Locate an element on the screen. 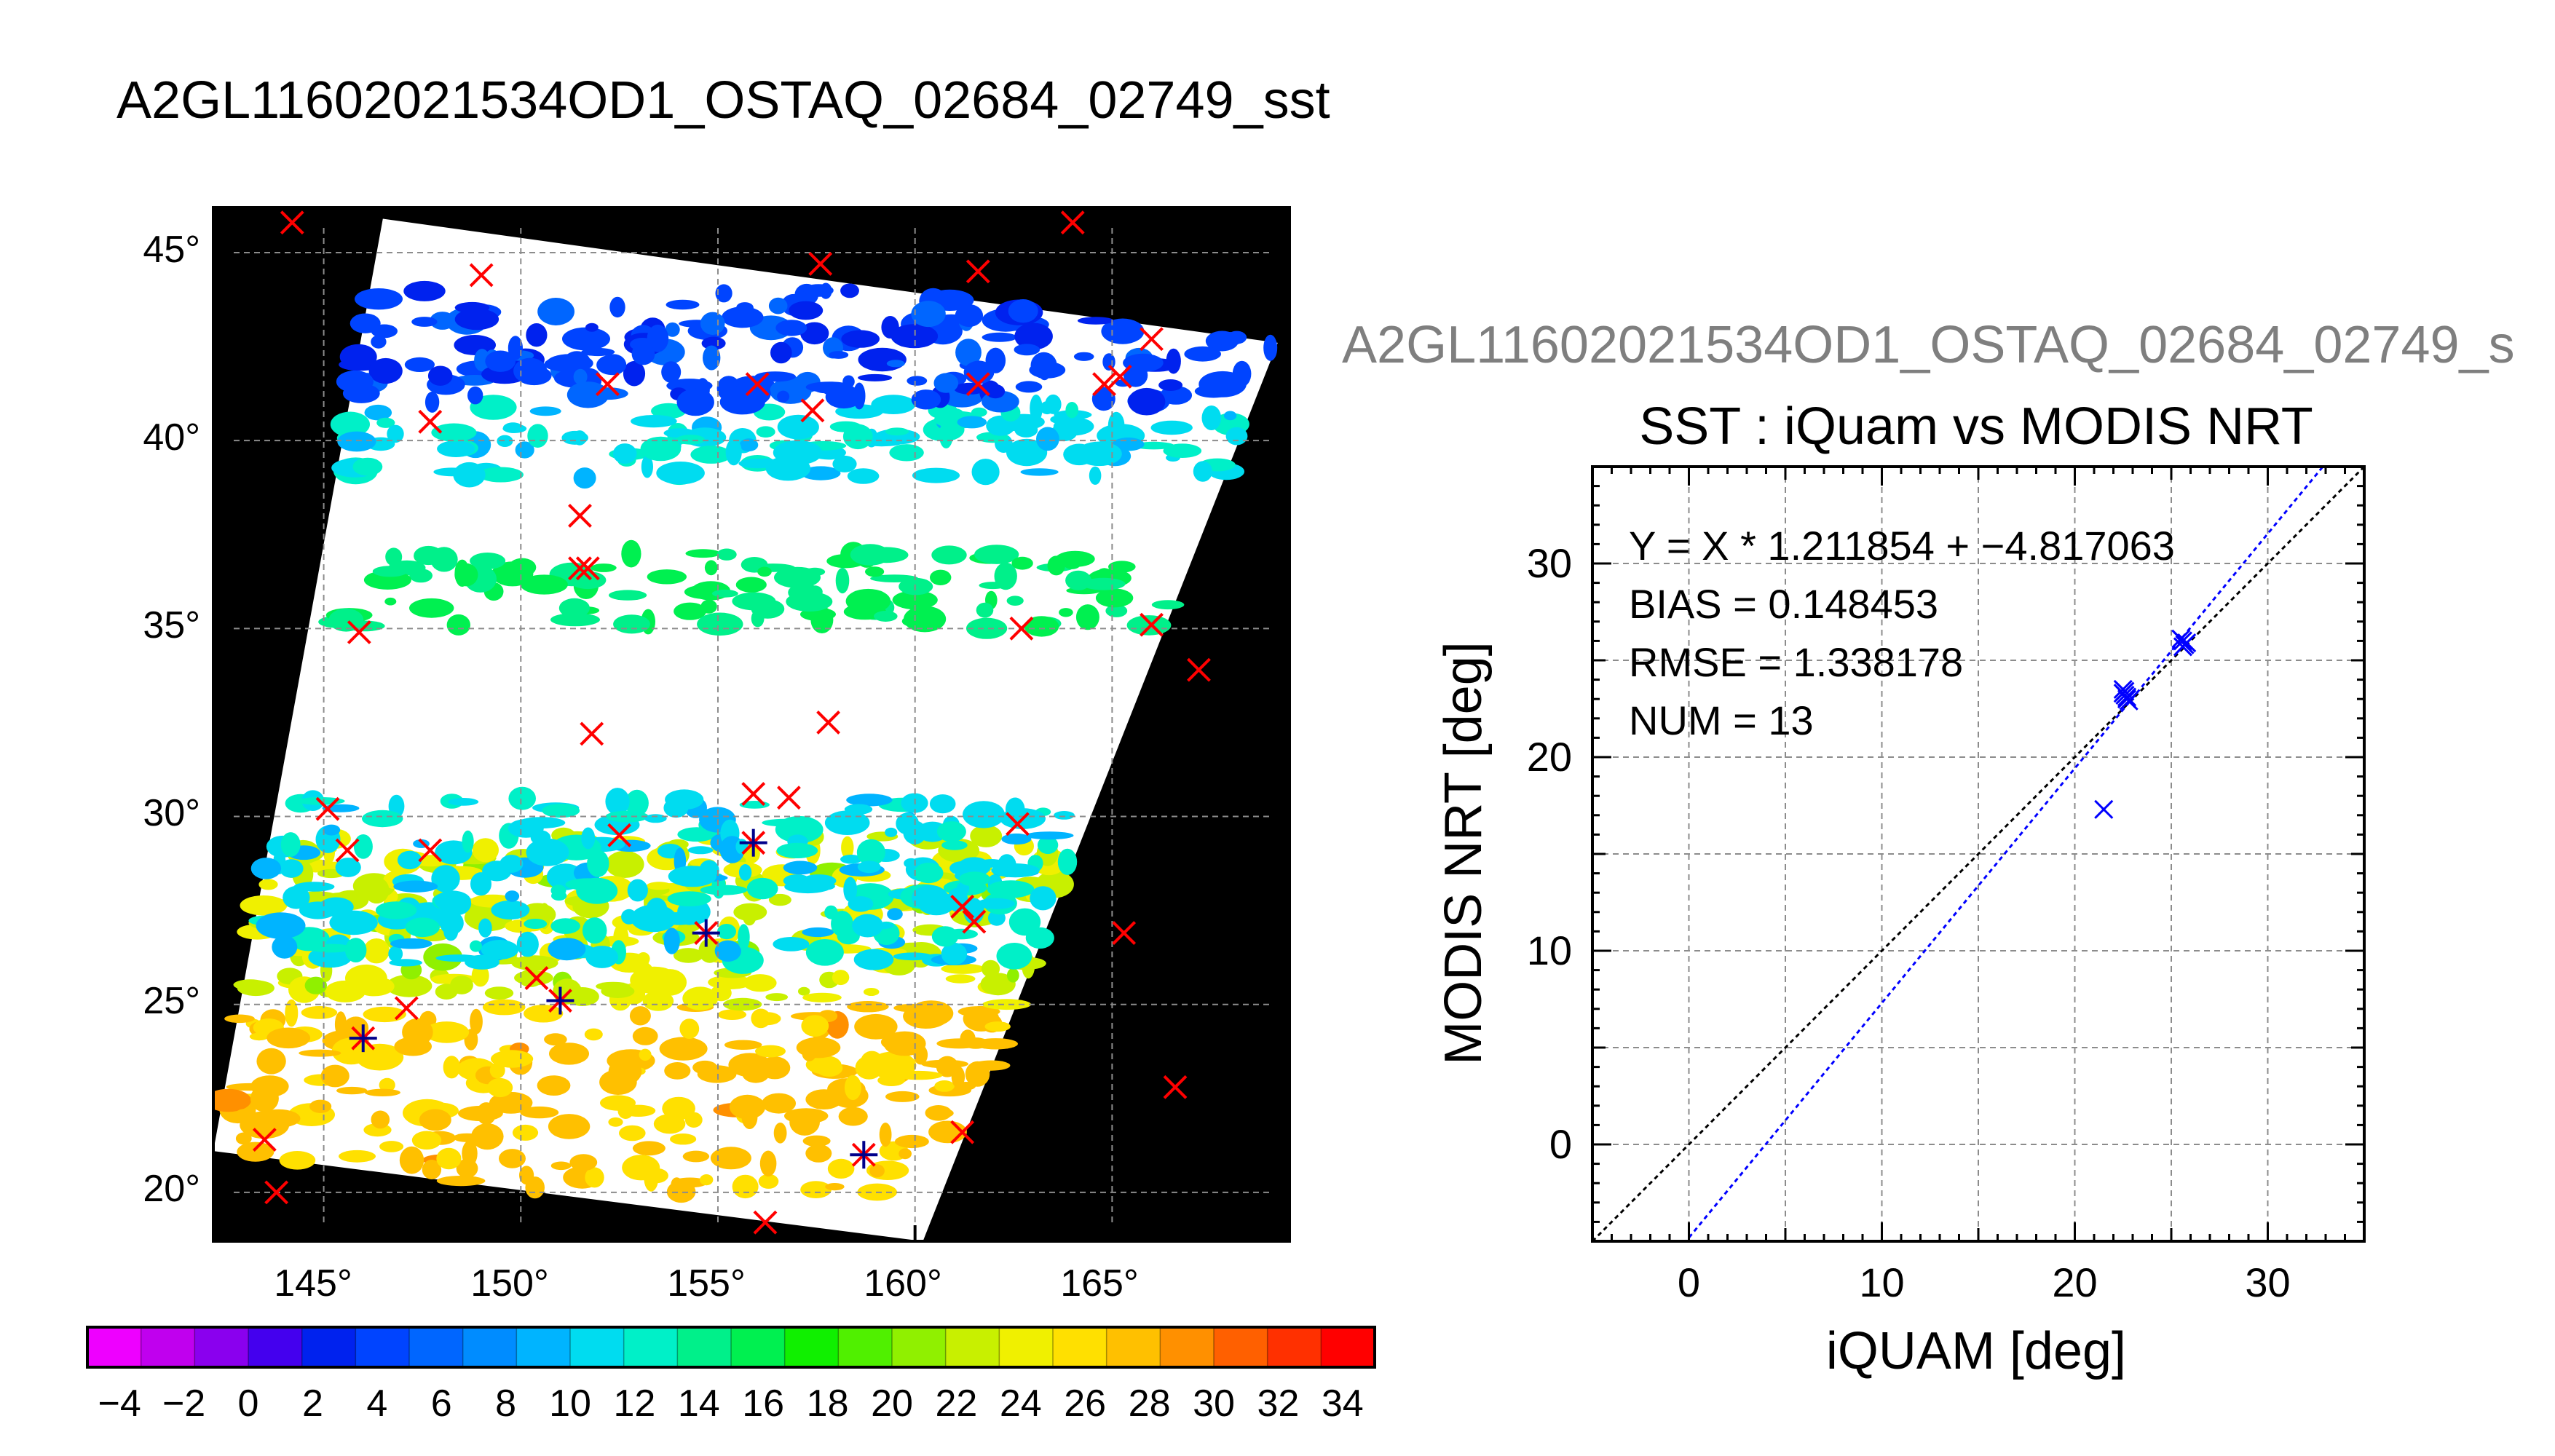 The width and height of the screenshot is (2555, 1456). colorbar-tick-label: 4 is located at coordinates (376, 1403).